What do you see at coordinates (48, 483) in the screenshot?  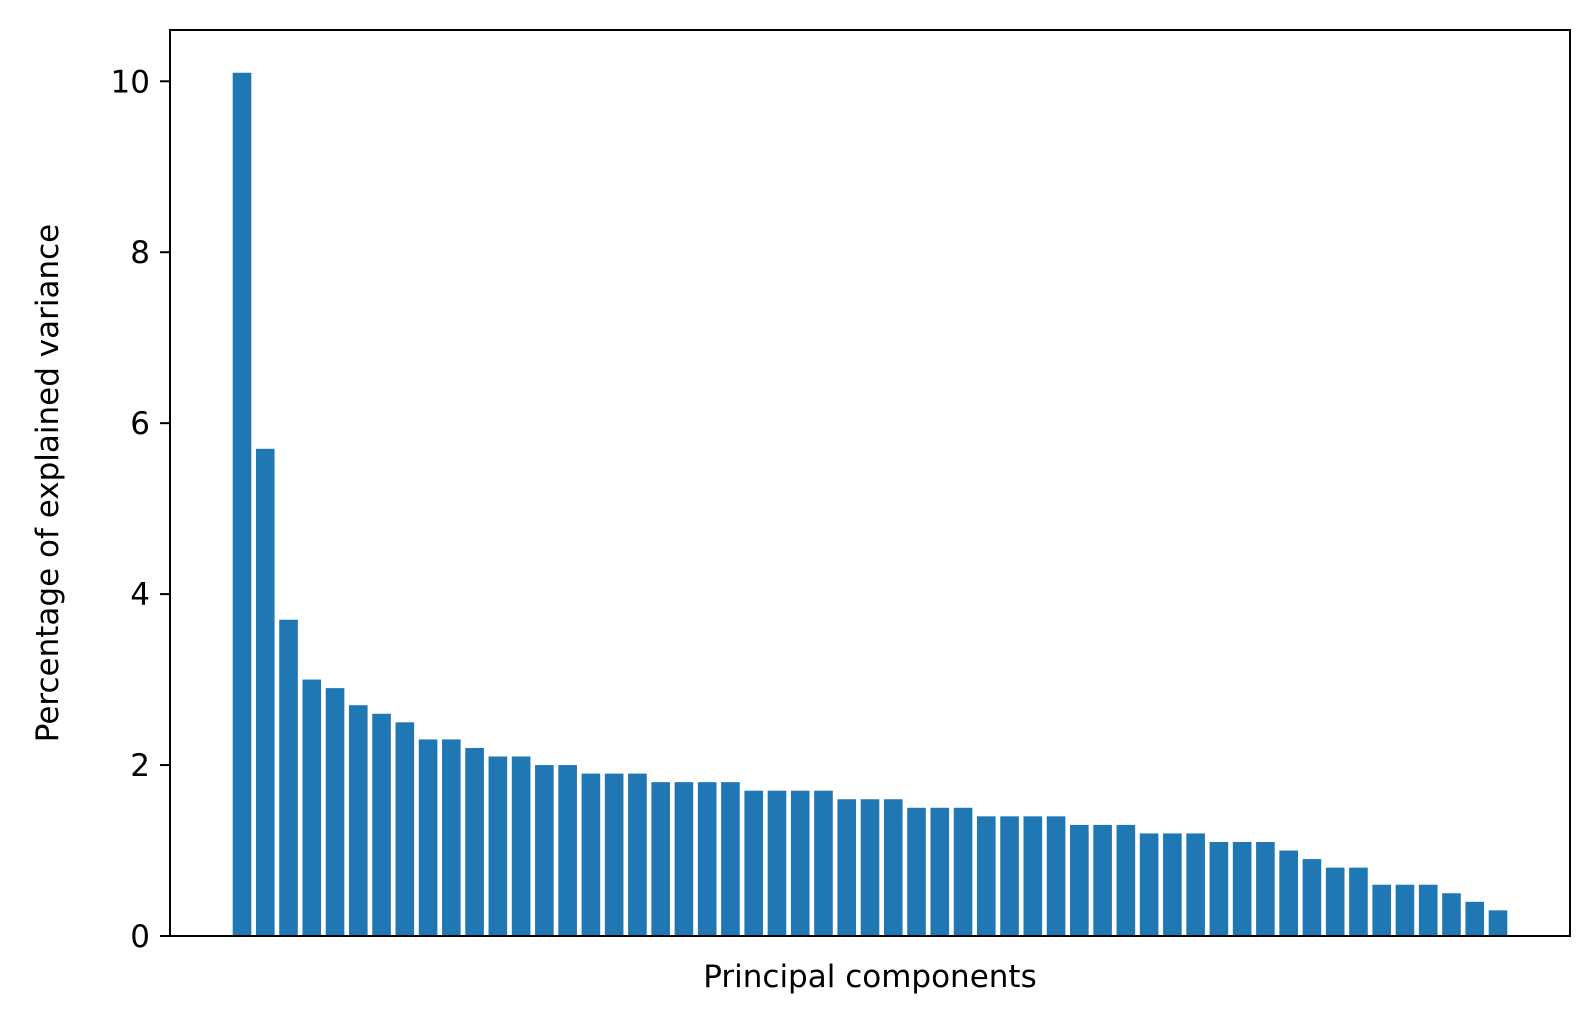 I see `y-axis-label: Percentage of explained variance` at bounding box center [48, 483].